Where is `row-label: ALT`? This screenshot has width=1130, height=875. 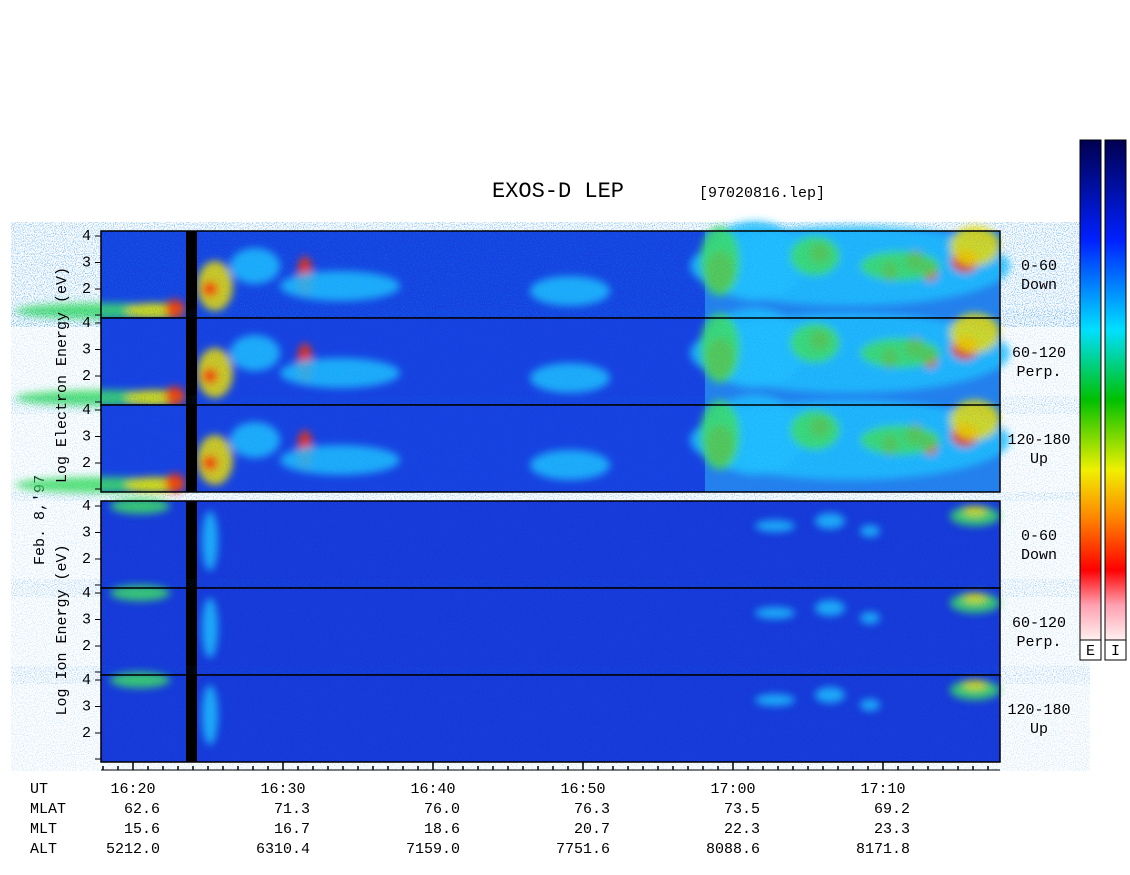 row-label: ALT is located at coordinates (43, 849).